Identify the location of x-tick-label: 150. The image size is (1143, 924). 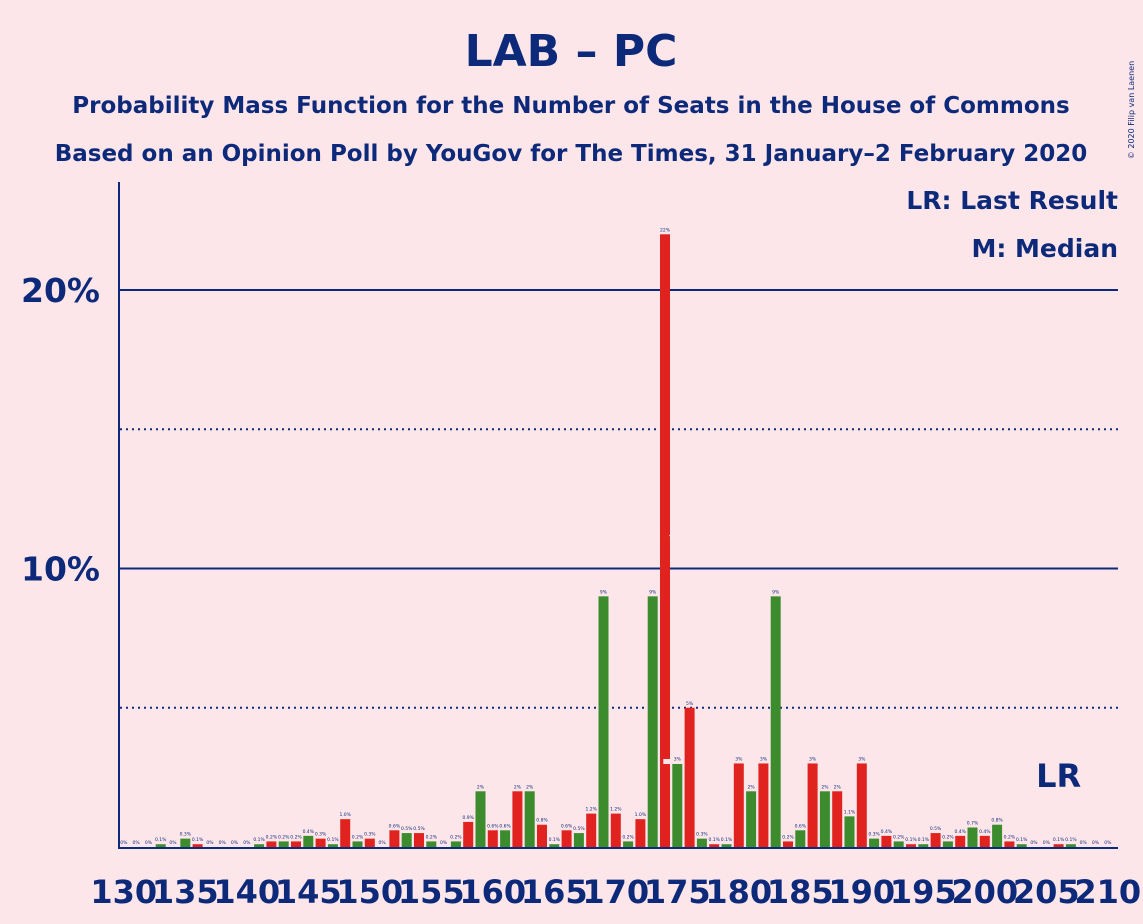
(369, 892).